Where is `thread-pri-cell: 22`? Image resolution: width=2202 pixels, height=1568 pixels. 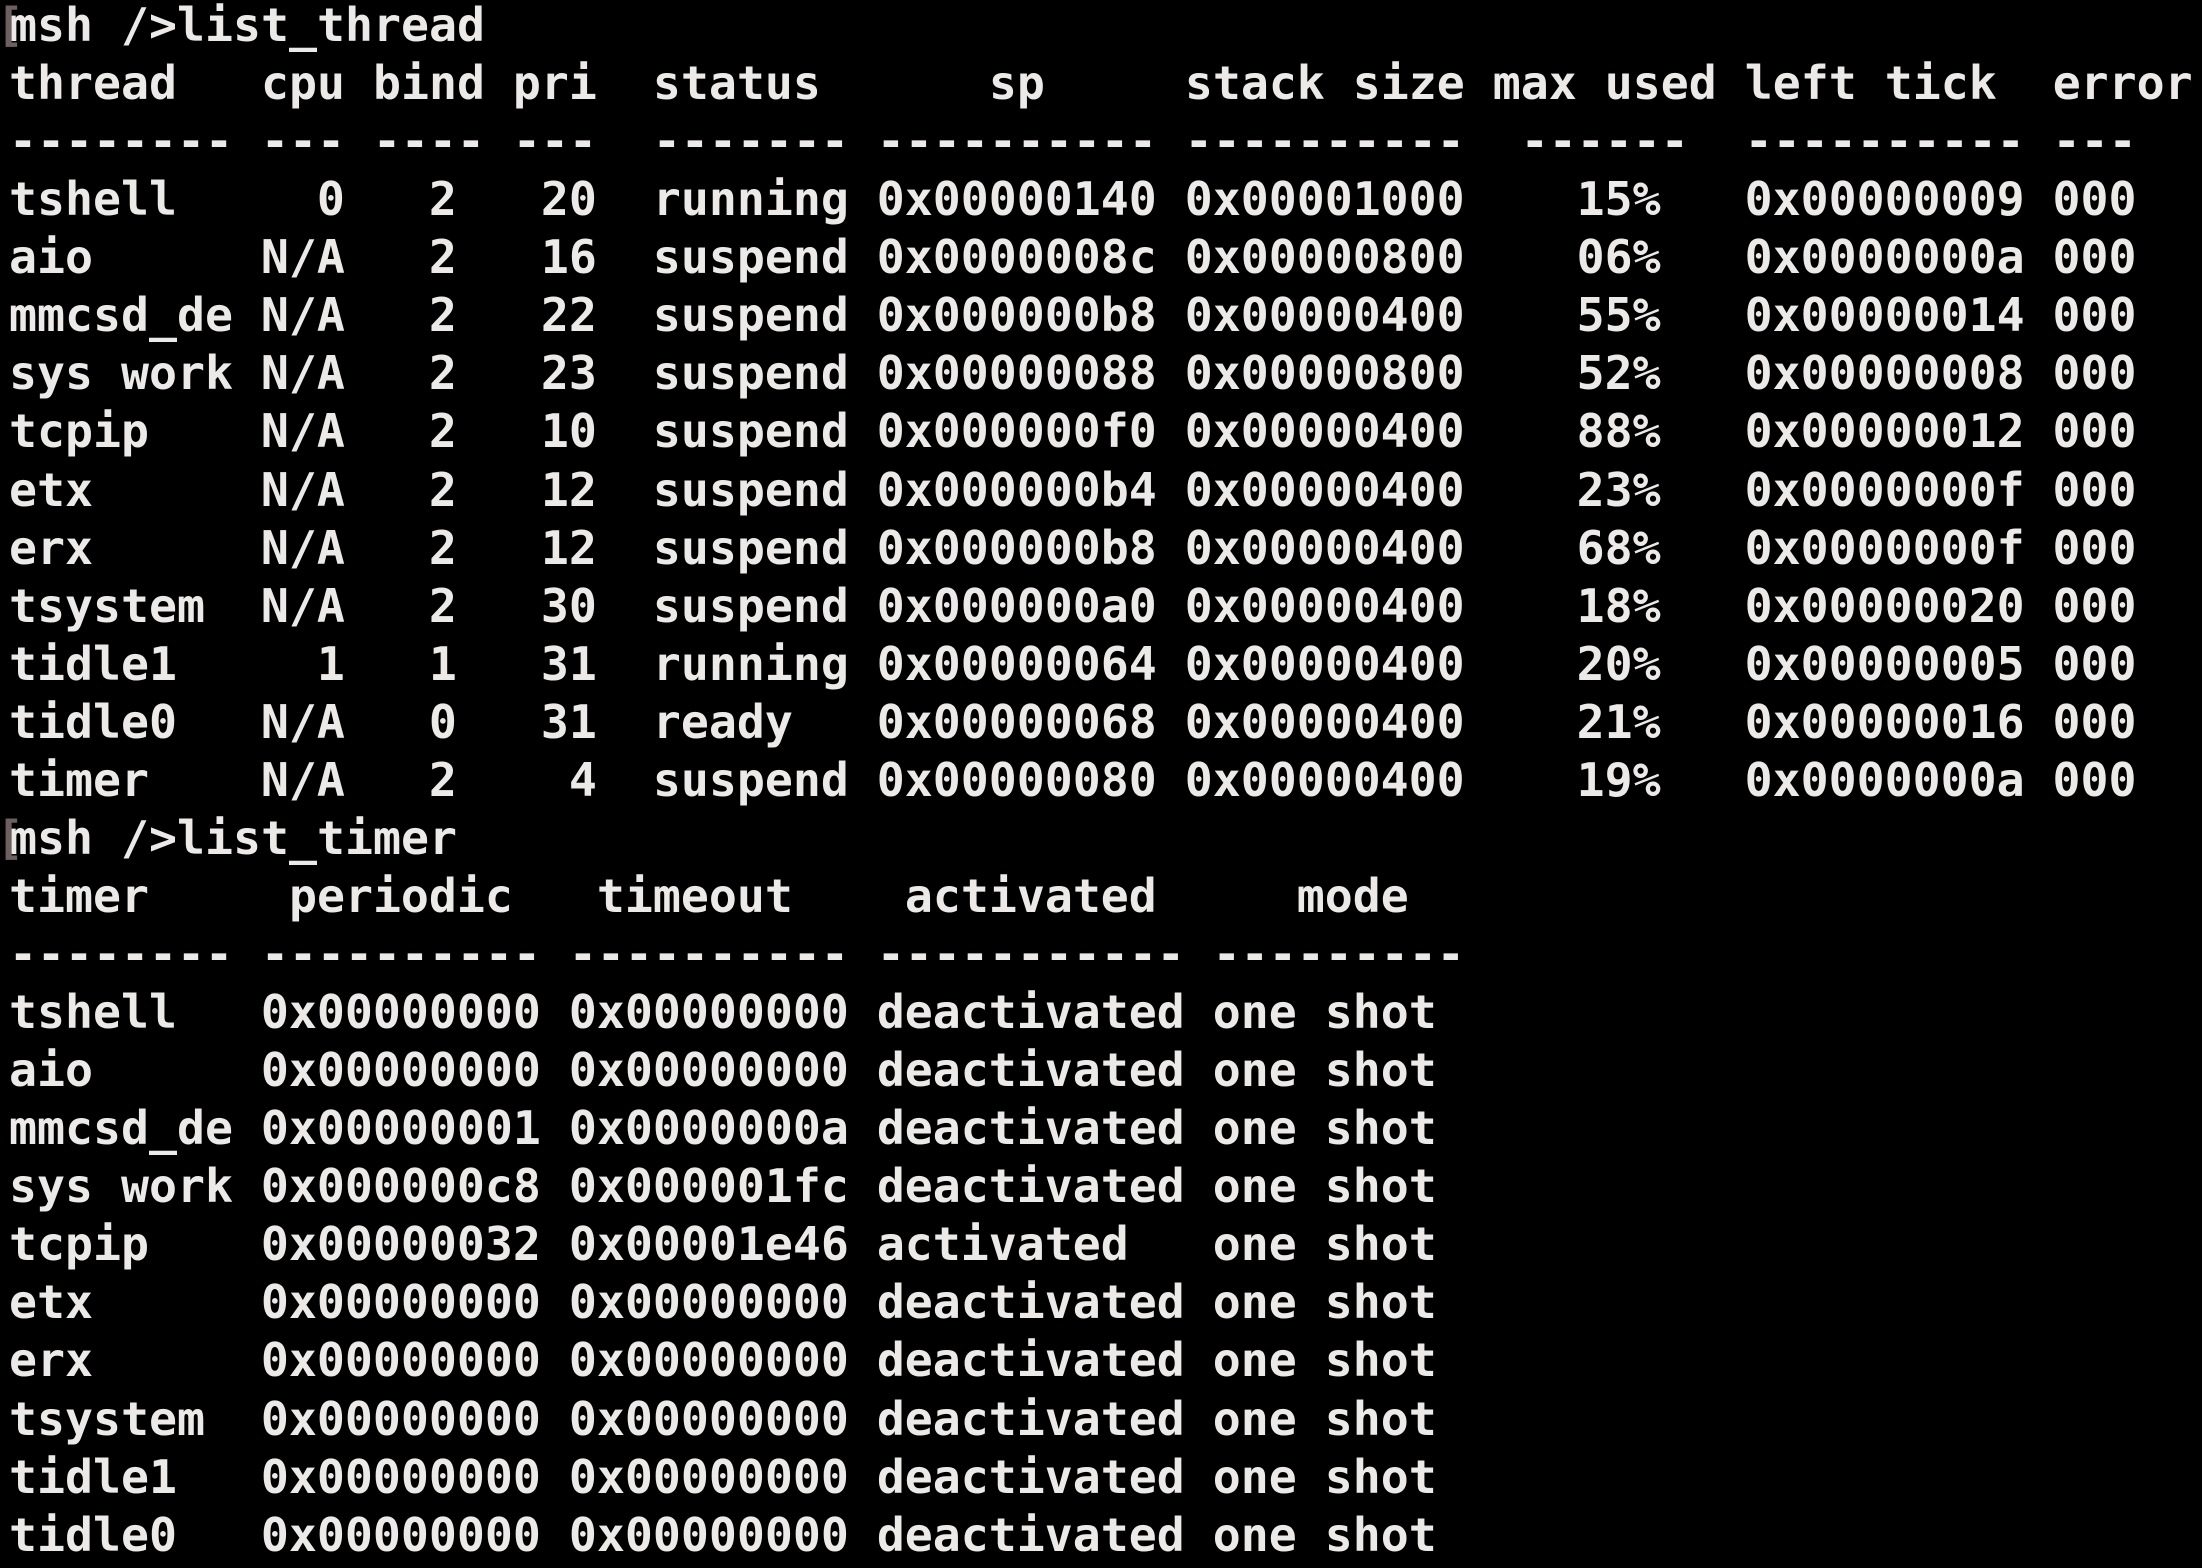
thread-pri-cell: 22 is located at coordinates (568, 315).